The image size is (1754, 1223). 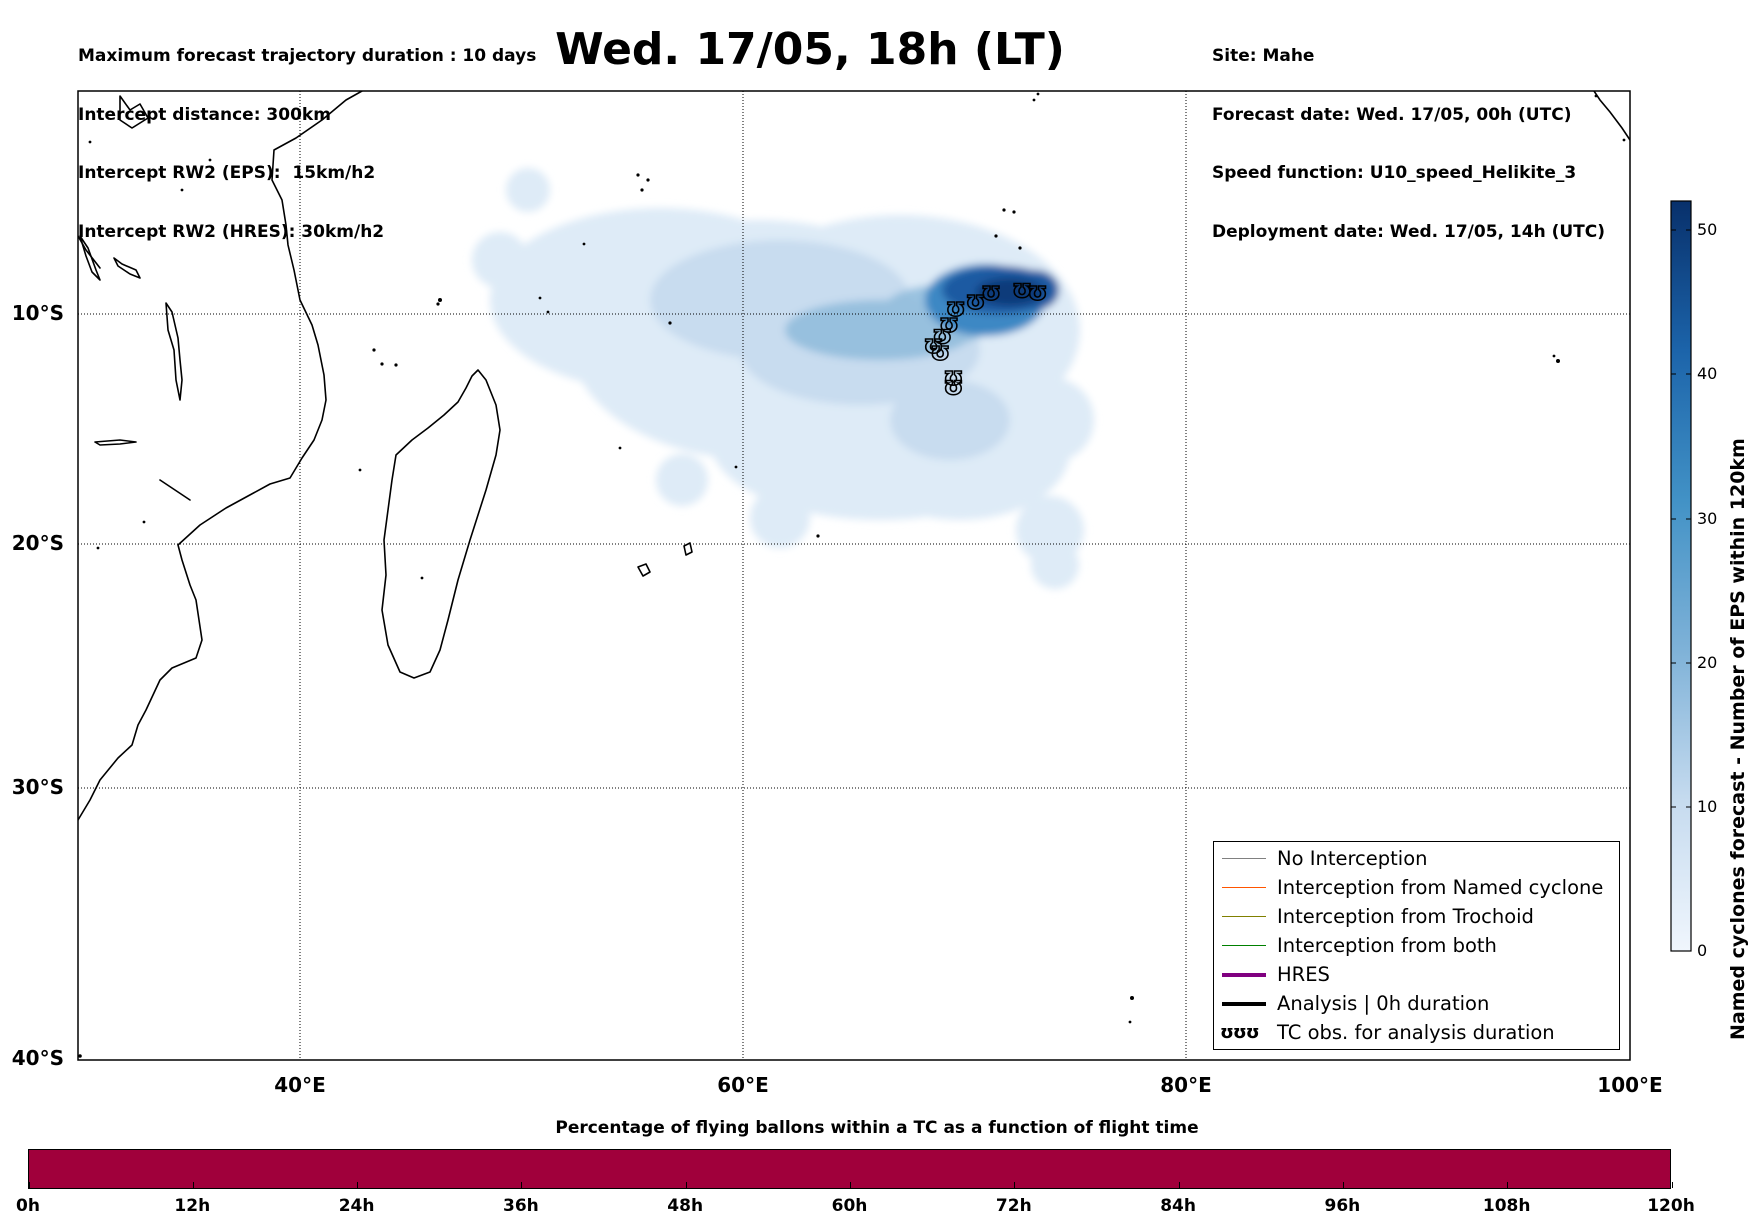 I want to click on legend-item-no-interception: No Interception, so click(x=1416, y=859).